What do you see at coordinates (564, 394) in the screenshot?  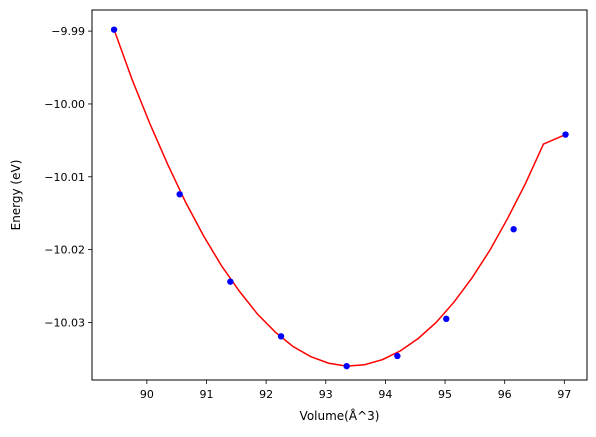 I see `x-tick-label: 97` at bounding box center [564, 394].